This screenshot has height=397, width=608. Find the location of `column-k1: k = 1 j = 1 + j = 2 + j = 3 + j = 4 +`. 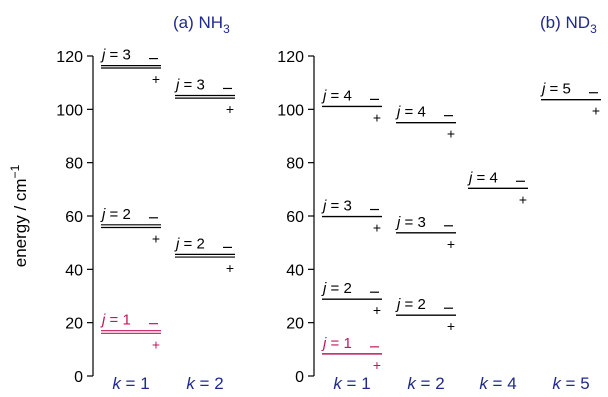

column-k1: k = 1 j = 1 + j = 2 + j = 3 + j = 4 + is located at coordinates (351, 240).